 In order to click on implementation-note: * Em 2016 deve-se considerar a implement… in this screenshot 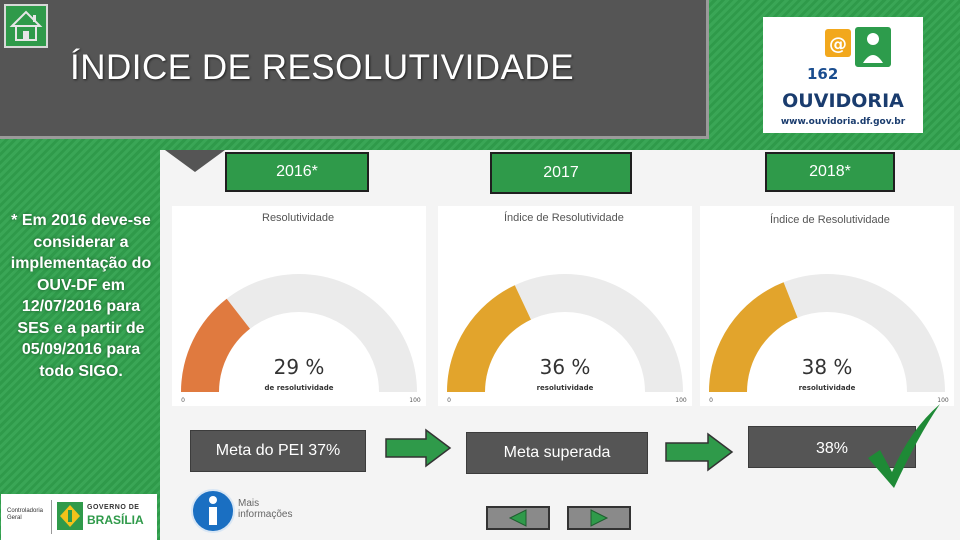, I will do `click(81, 296)`.